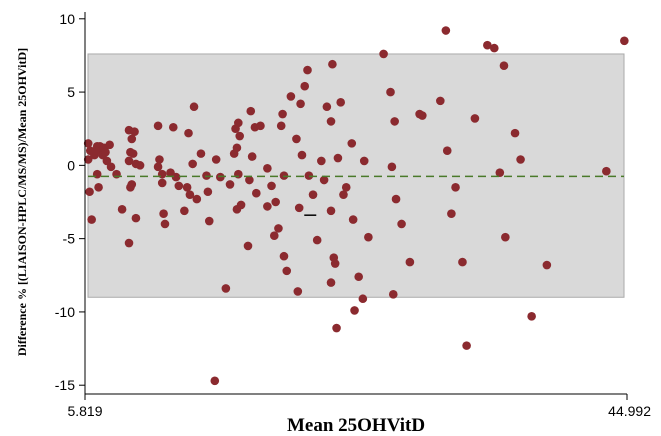 The height and width of the screenshot is (436, 661). I want to click on y-tick-label: -5, so click(69, 239).